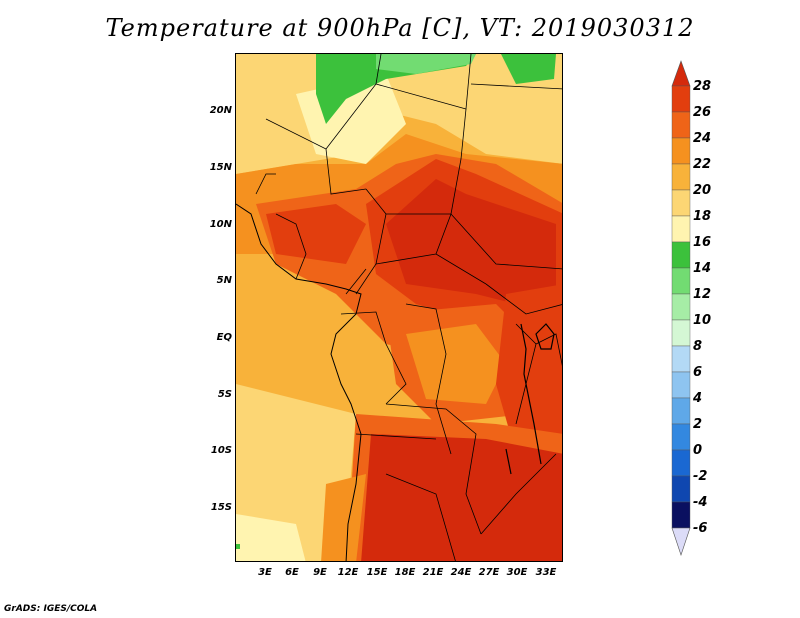  What do you see at coordinates (271, 537) in the screenshot?
I see `zone-atlantic-southwest` at bounding box center [271, 537].